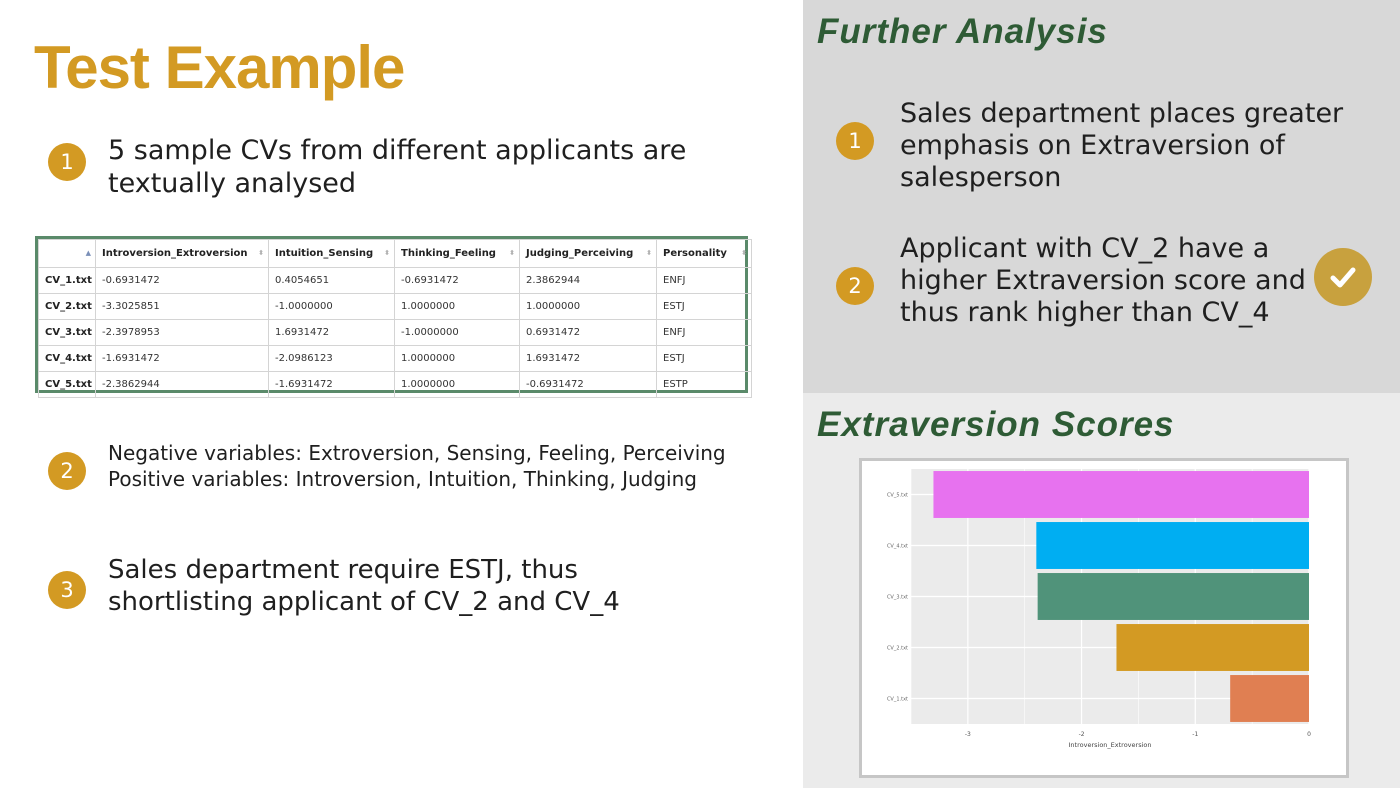 The height and width of the screenshot is (788, 1400). Describe the element at coordinates (1269, 698) in the screenshot. I see `bar-CV_1.txt` at that location.